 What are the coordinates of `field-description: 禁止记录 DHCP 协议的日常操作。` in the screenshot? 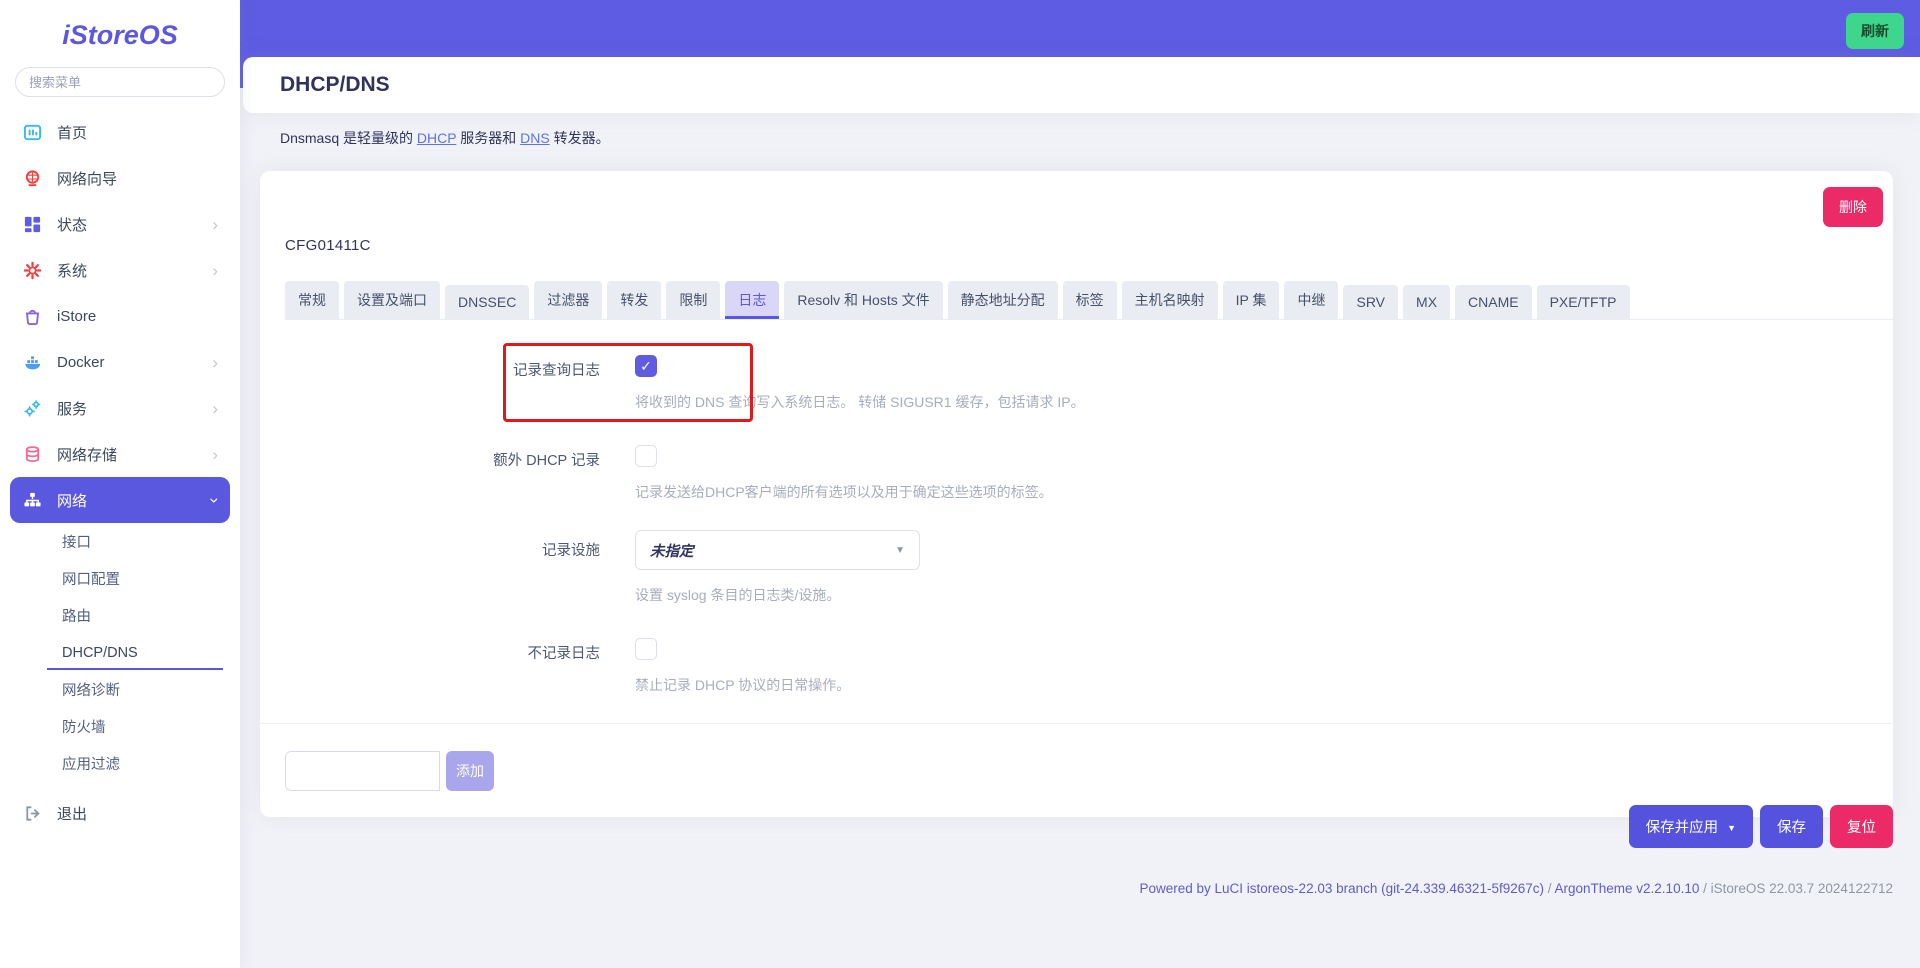 It's located at (743, 685).